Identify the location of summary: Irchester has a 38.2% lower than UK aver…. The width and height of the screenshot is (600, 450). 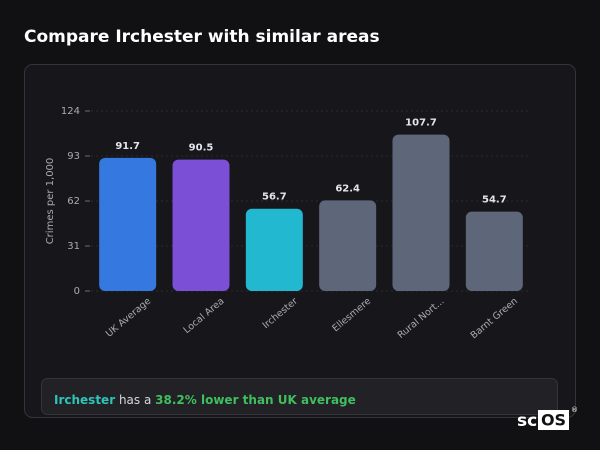
(205, 400).